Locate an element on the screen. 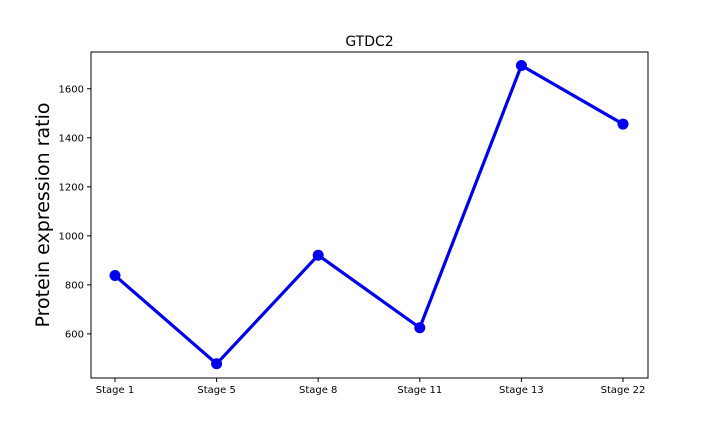 This screenshot has height=432, width=720. x-tick-label: Stage 1 is located at coordinates (115, 390).